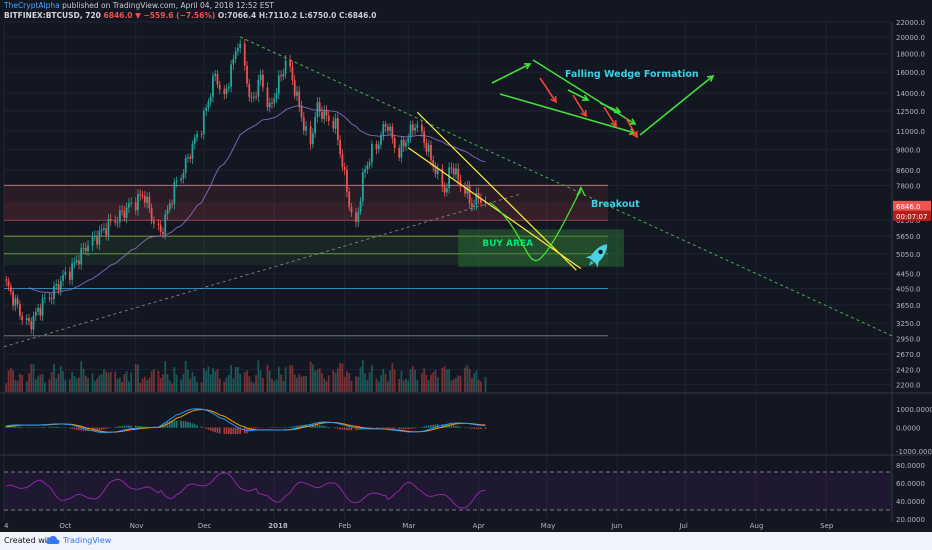  I want to click on price-tick-label: 11000.0, so click(910, 132).